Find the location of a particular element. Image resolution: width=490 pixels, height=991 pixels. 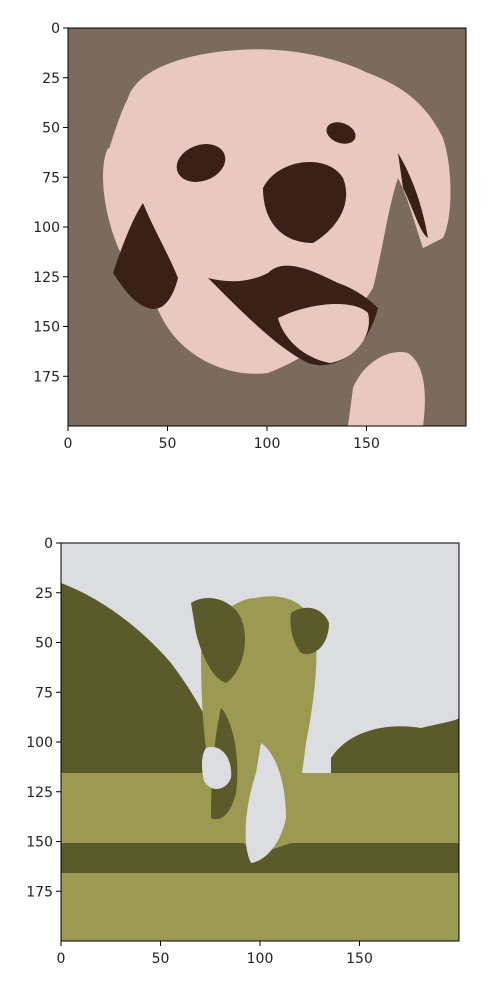

tongue is located at coordinates (323, 333).